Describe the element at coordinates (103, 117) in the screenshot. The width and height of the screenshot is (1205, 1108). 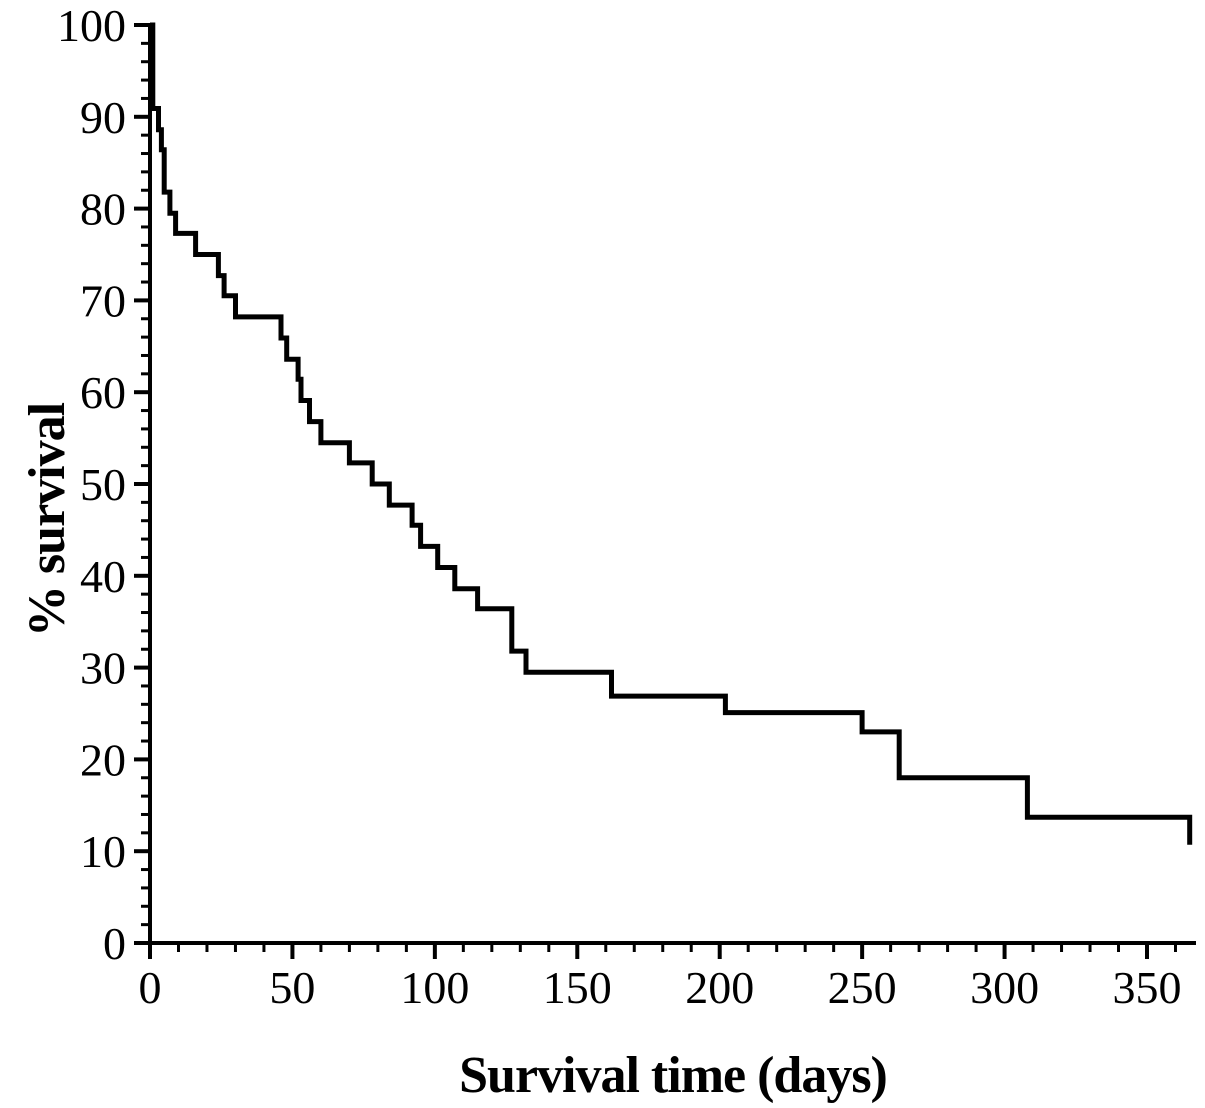
I see `y-tick-label: 90` at that location.